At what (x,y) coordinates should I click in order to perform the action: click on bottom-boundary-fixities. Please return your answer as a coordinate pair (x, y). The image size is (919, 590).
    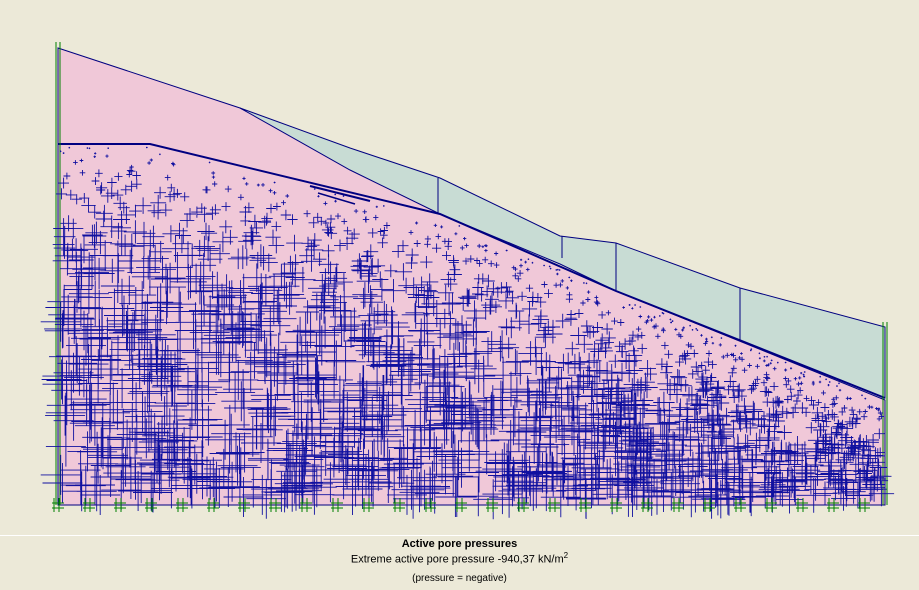
    Looking at the image, I should click on (461, 505).